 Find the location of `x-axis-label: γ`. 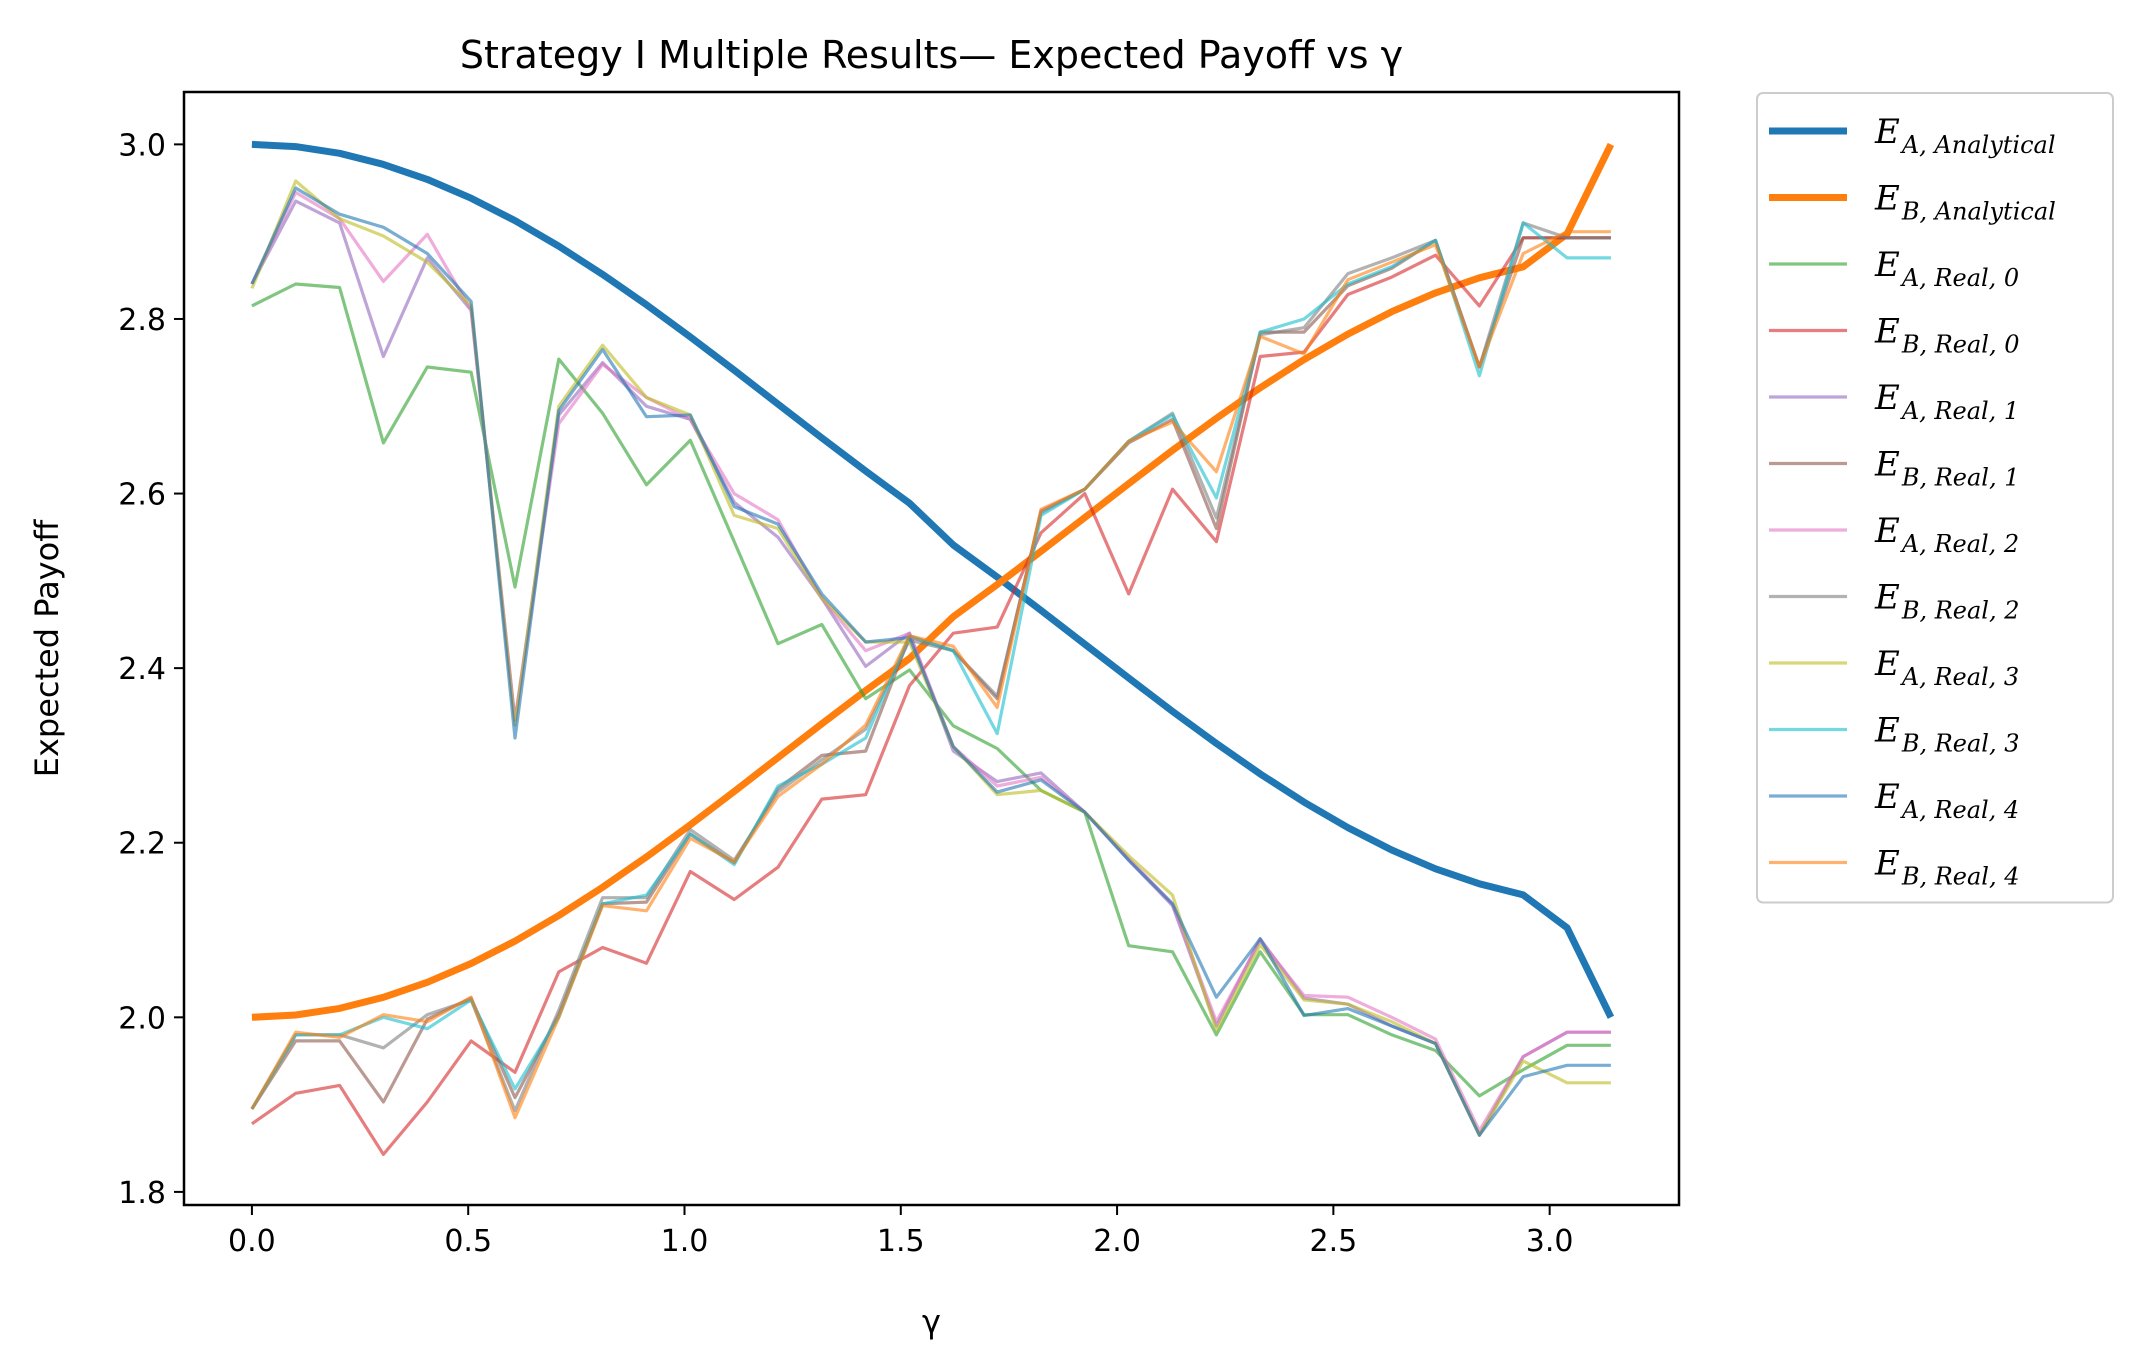

x-axis-label: γ is located at coordinates (931, 1322).